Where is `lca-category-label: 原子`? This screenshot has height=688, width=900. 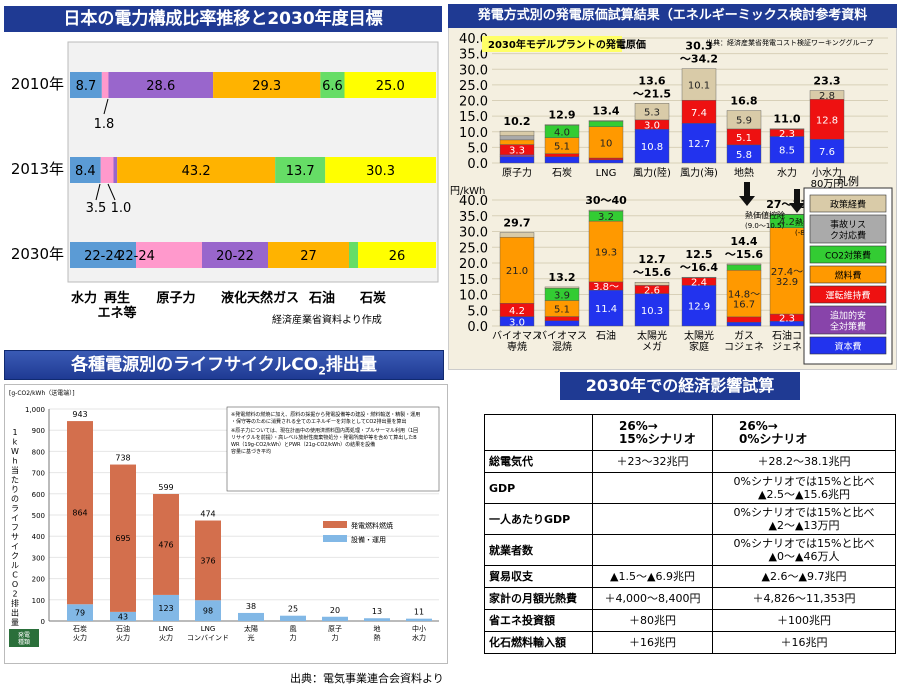 lca-category-label: 原子 is located at coordinates (335, 629).